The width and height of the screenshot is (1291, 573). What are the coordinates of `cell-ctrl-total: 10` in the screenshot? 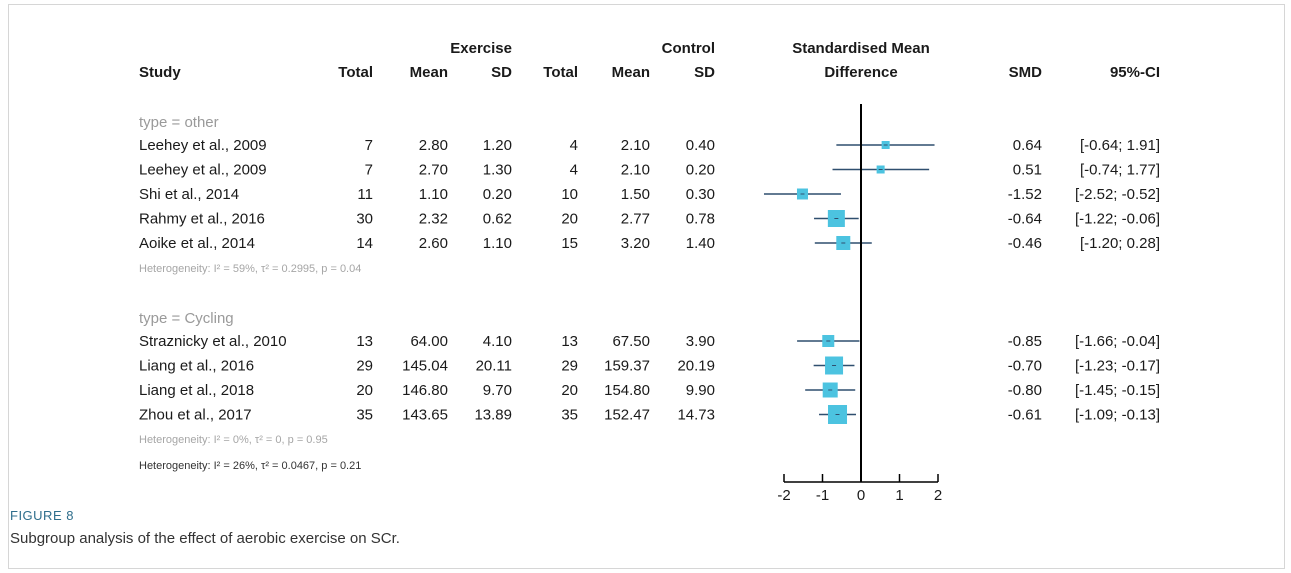 It's located at (569, 194).